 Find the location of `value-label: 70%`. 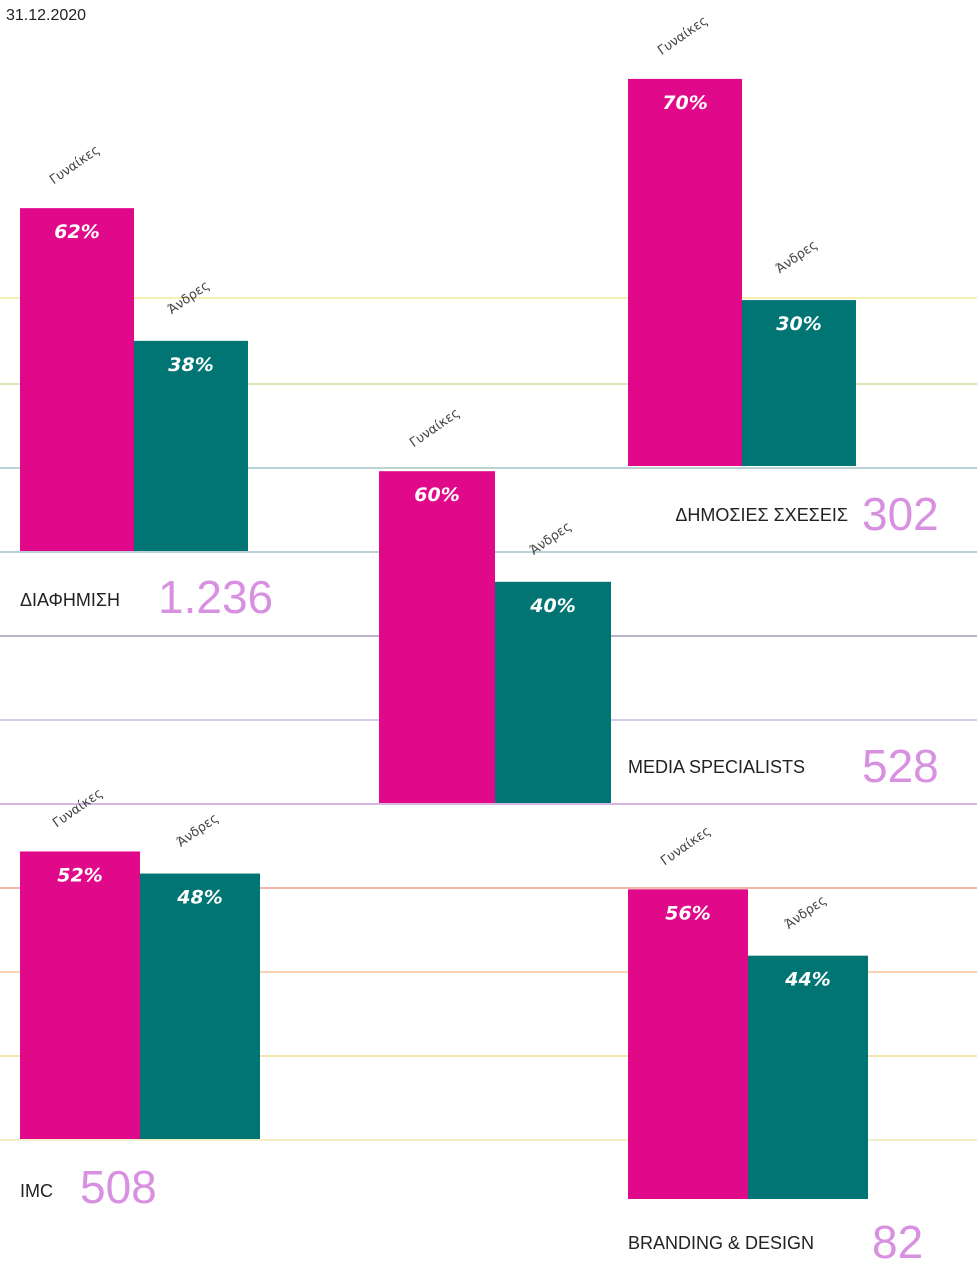

value-label: 70% is located at coordinates (684, 103).